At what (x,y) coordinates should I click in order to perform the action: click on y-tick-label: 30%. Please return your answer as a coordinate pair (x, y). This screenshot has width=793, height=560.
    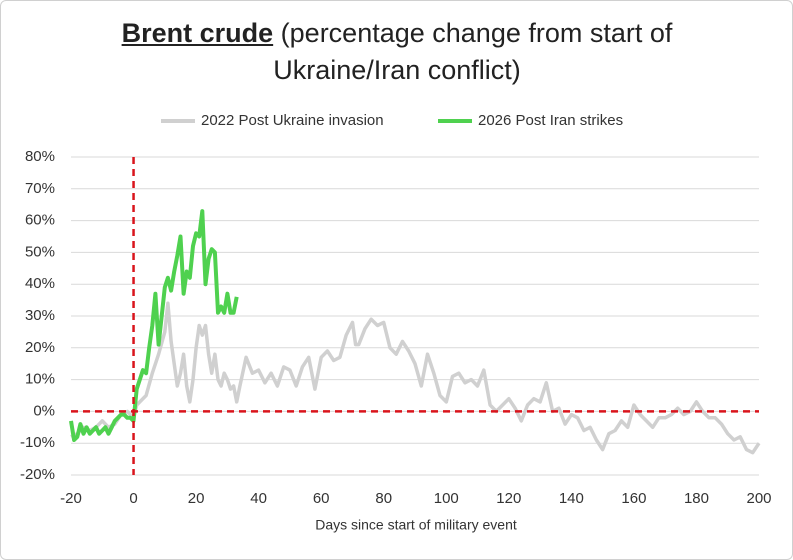
    Looking at the image, I should click on (40, 315).